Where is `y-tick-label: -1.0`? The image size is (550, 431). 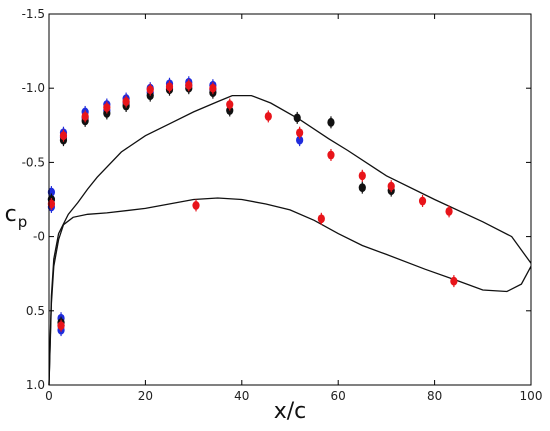
y-tick-label: -1.0 is located at coordinates (33, 88).